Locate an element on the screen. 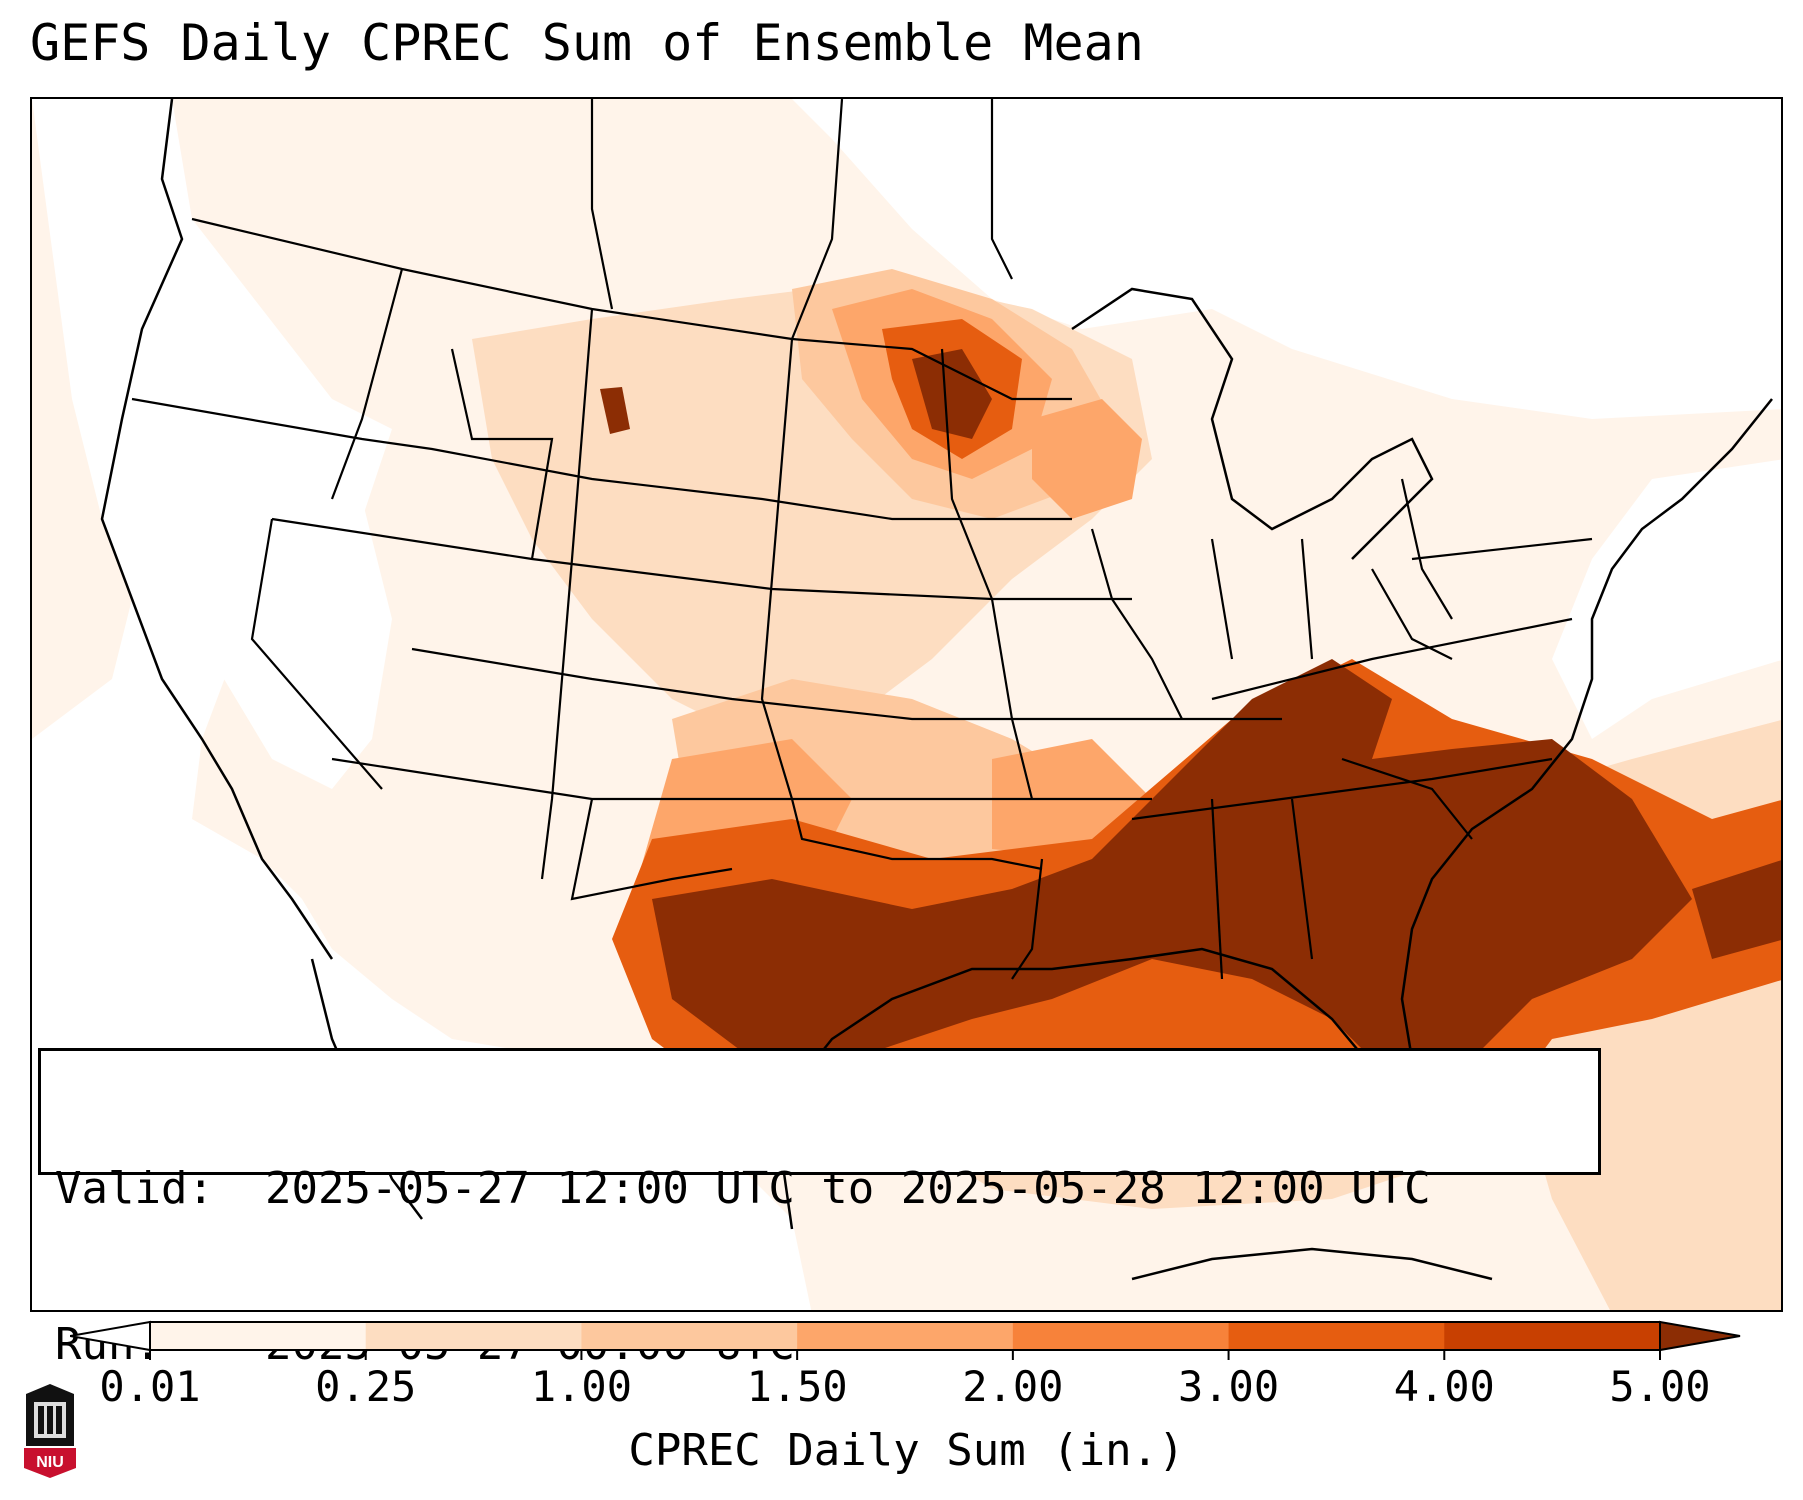  niu-logo: NIU is located at coordinates (50, 1431).